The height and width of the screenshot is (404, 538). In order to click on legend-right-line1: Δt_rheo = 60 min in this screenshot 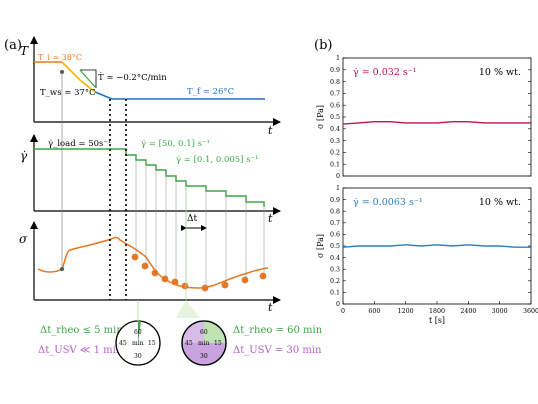, I will do `click(278, 330)`.